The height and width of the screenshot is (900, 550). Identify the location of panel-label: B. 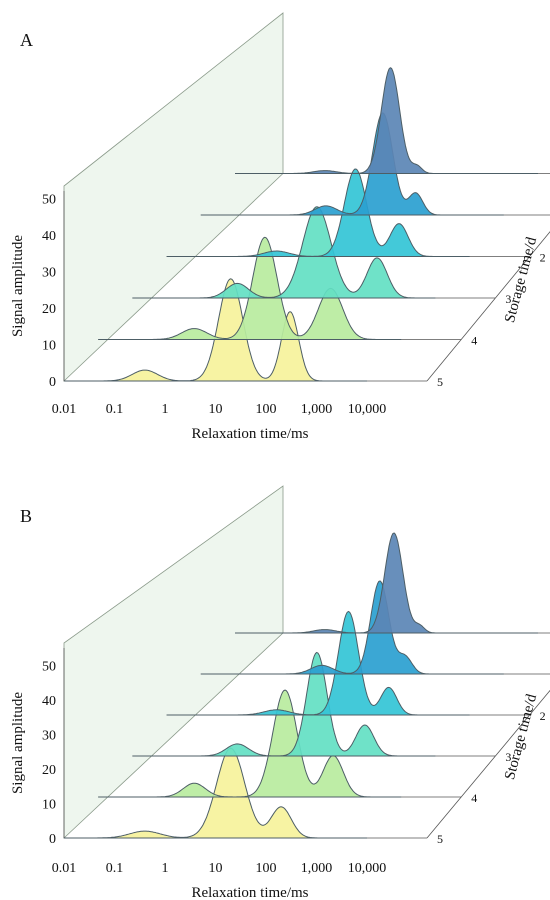
(26, 516).